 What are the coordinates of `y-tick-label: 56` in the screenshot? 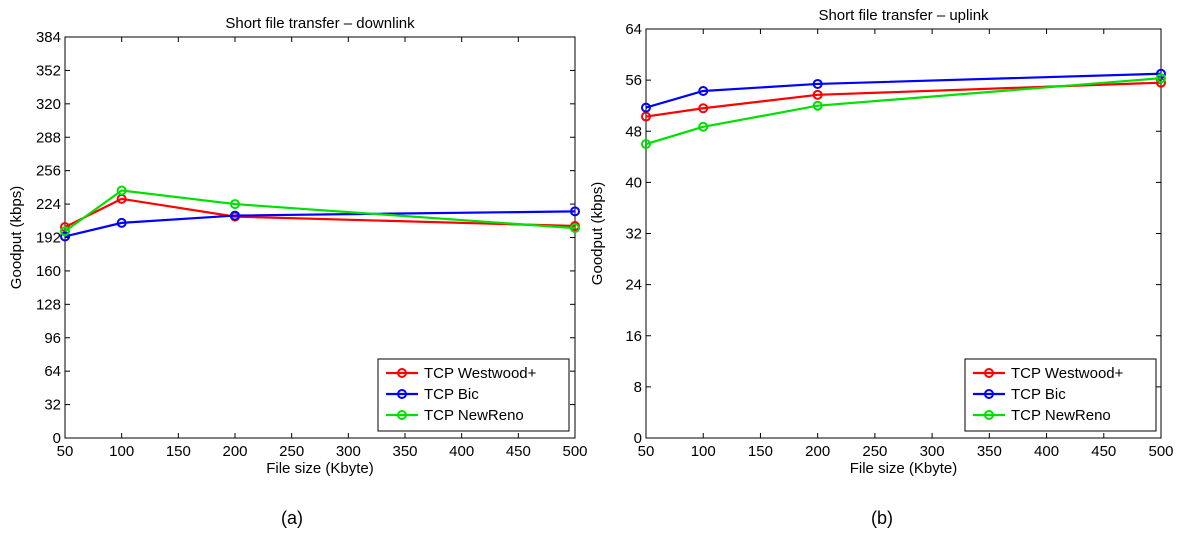 It's located at (633, 80).